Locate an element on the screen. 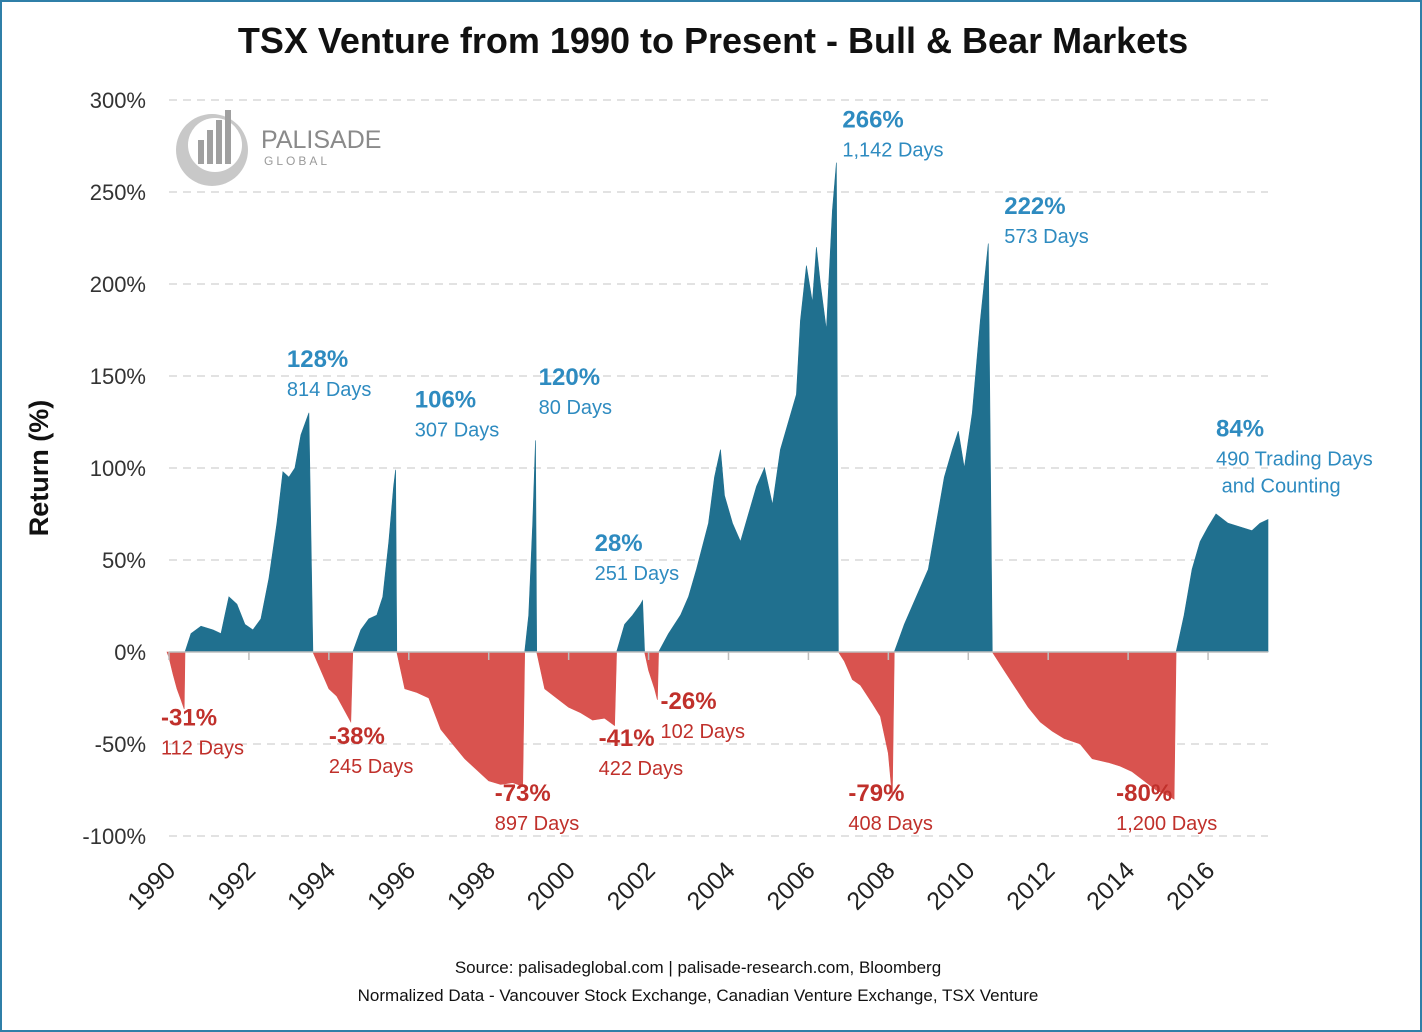 The height and width of the screenshot is (1032, 1422). logo-circle-inner is located at coordinates (215, 145).